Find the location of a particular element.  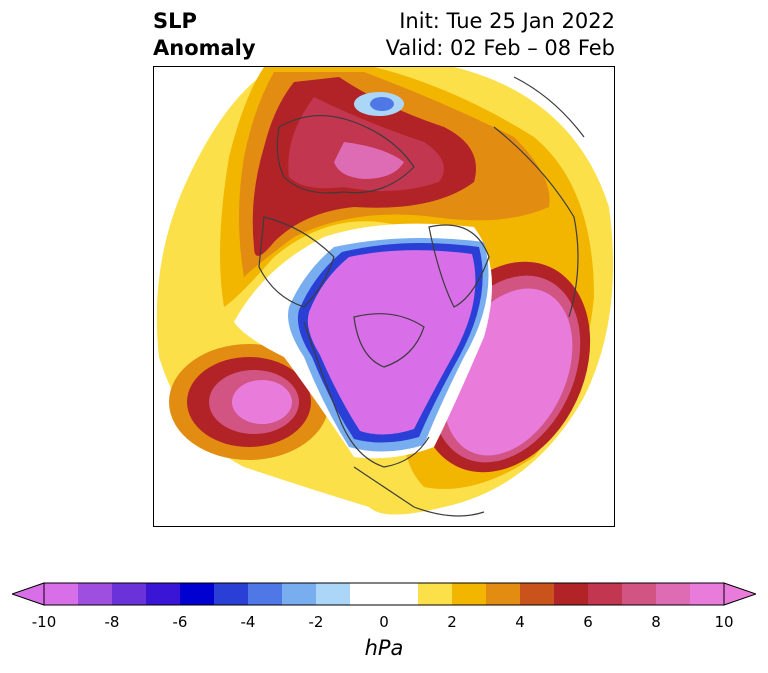

valid-dates: Valid: 02 Feb – 08 Feb is located at coordinates (500, 48).